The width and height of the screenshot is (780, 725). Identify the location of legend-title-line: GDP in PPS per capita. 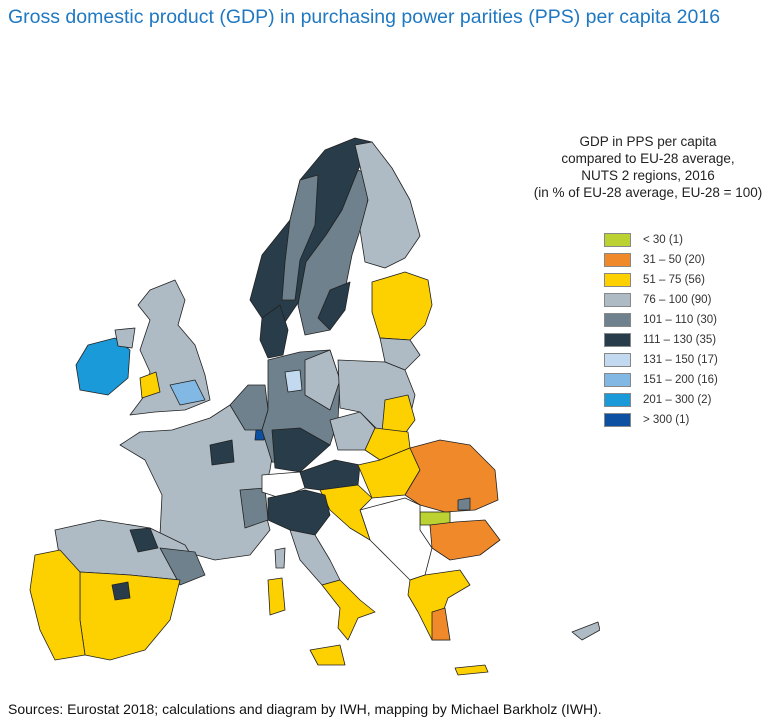
(648, 141).